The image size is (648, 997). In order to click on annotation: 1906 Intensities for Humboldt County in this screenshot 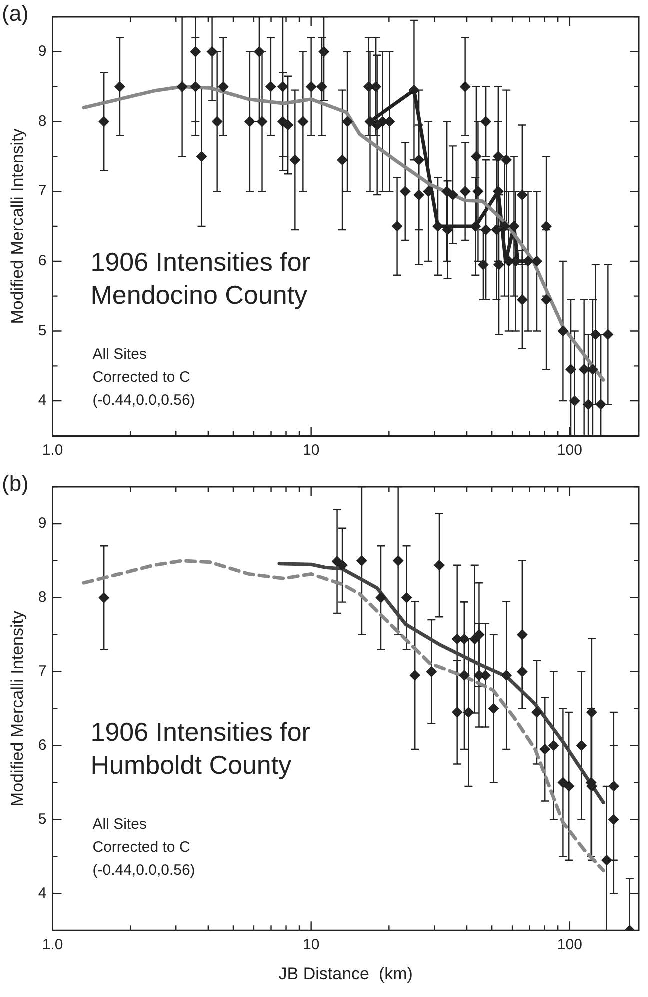, I will do `click(200, 748)`.